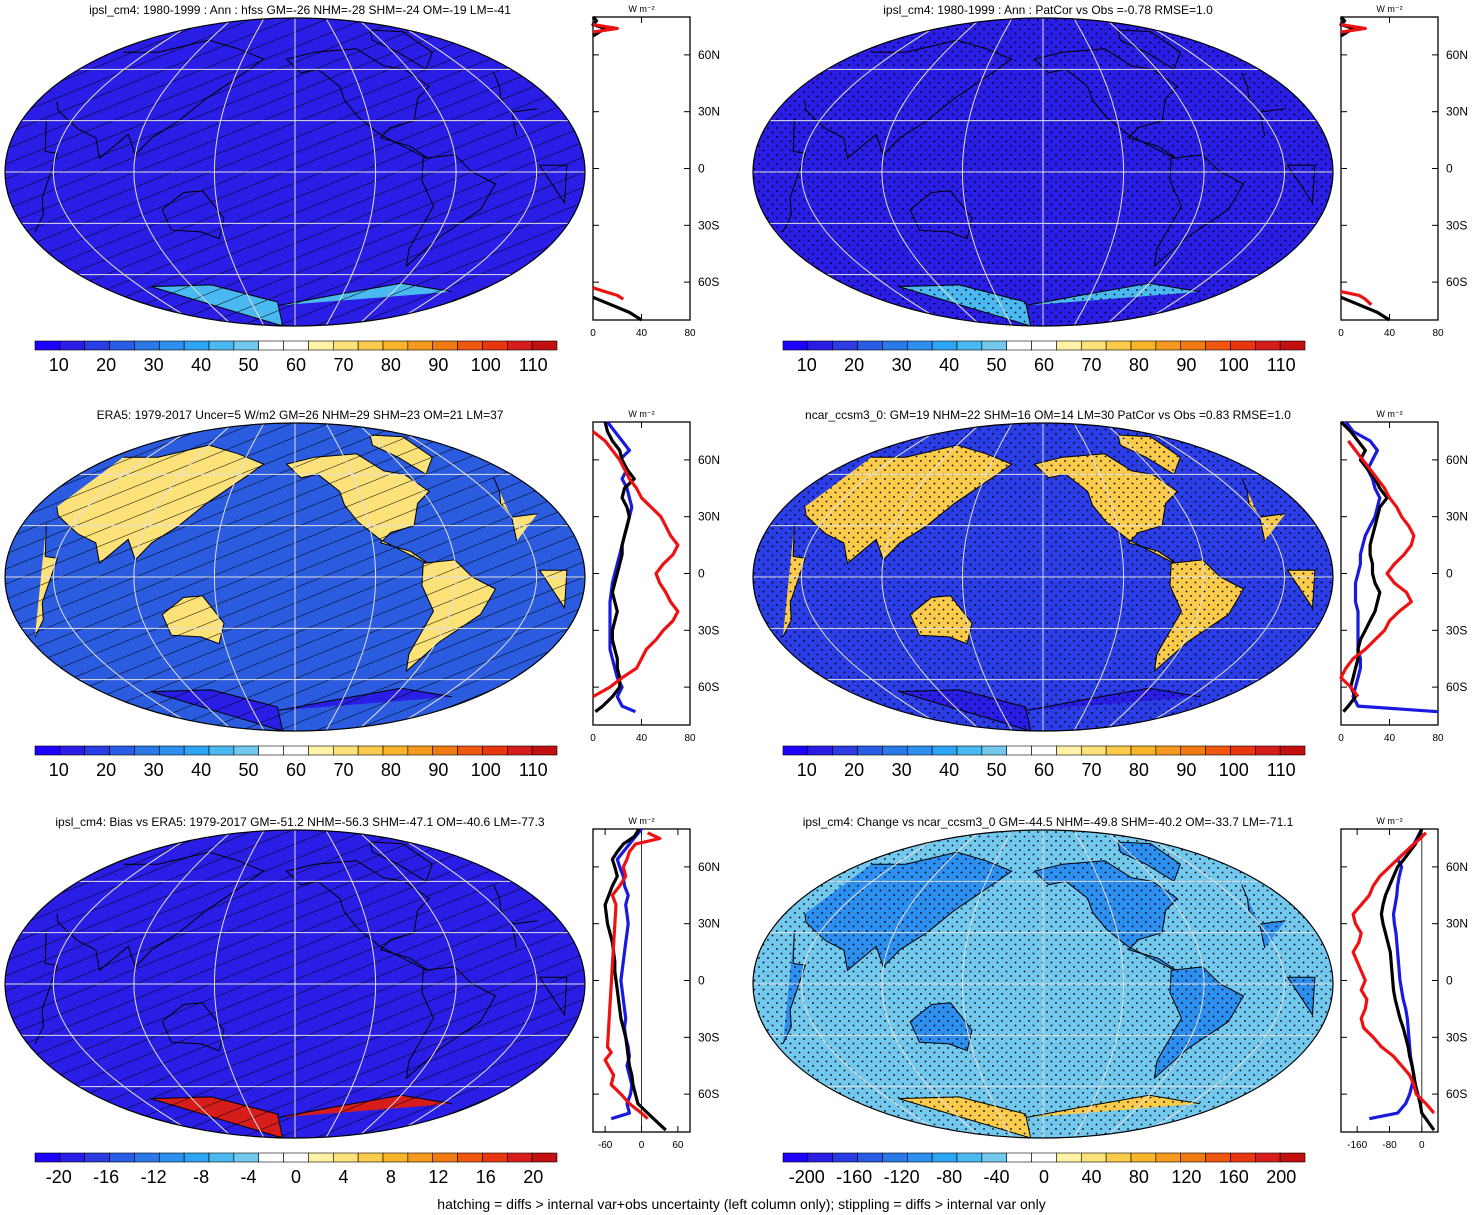  What do you see at coordinates (154, 1177) in the screenshot?
I see `colorbar-tick-label: -12` at bounding box center [154, 1177].